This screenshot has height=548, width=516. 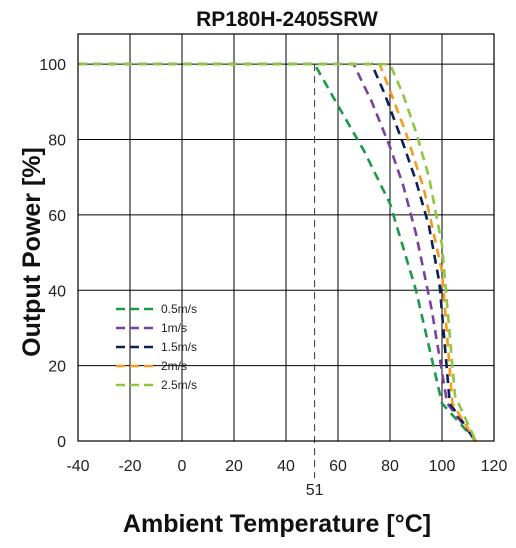 What do you see at coordinates (286, 466) in the screenshot?
I see `x-tick-label: 40` at bounding box center [286, 466].